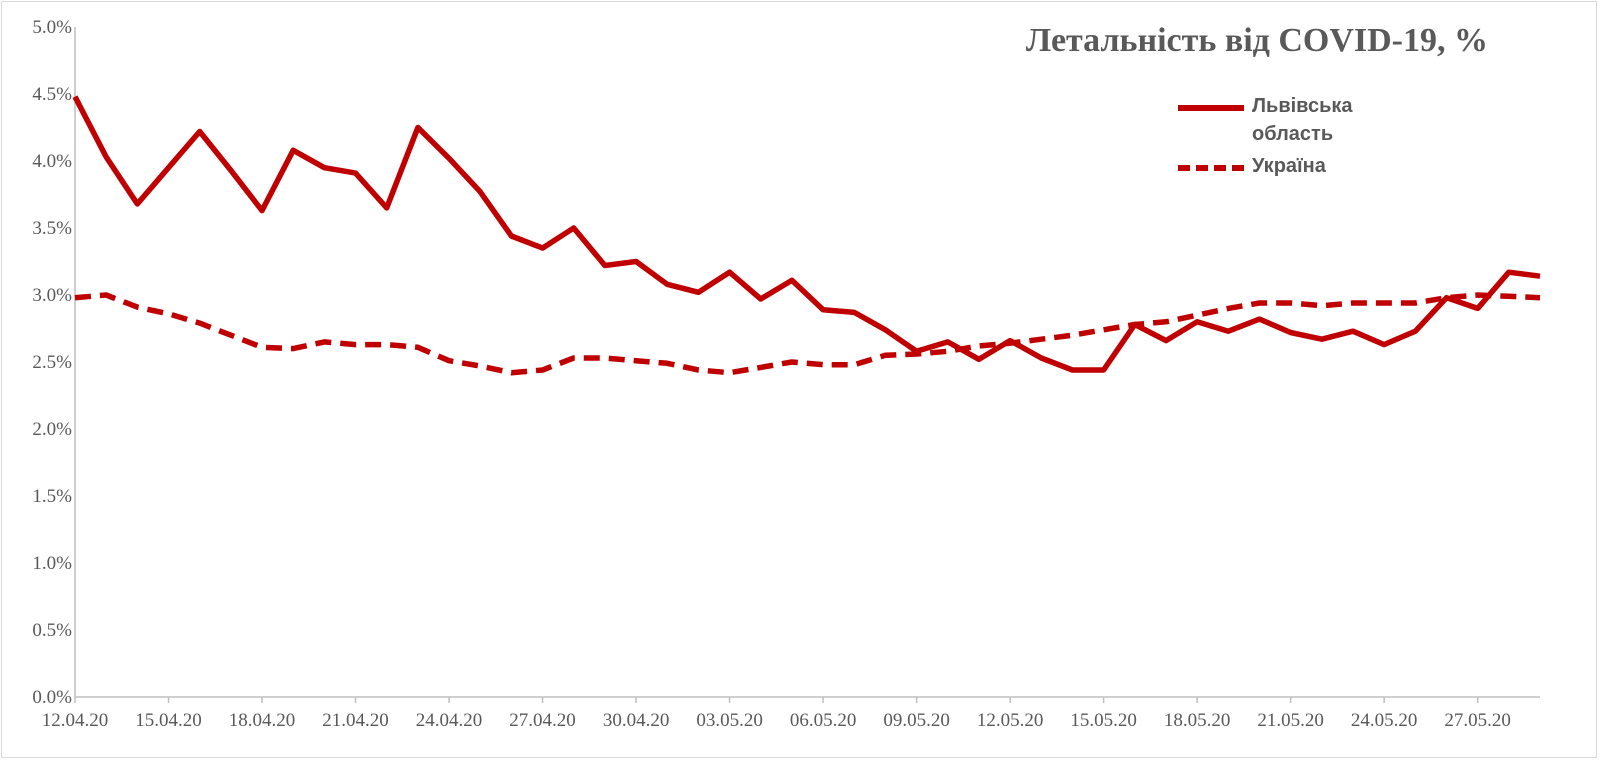 The height and width of the screenshot is (761, 1600). What do you see at coordinates (52, 161) in the screenshot?
I see `y-tick-label: 4.0%` at bounding box center [52, 161].